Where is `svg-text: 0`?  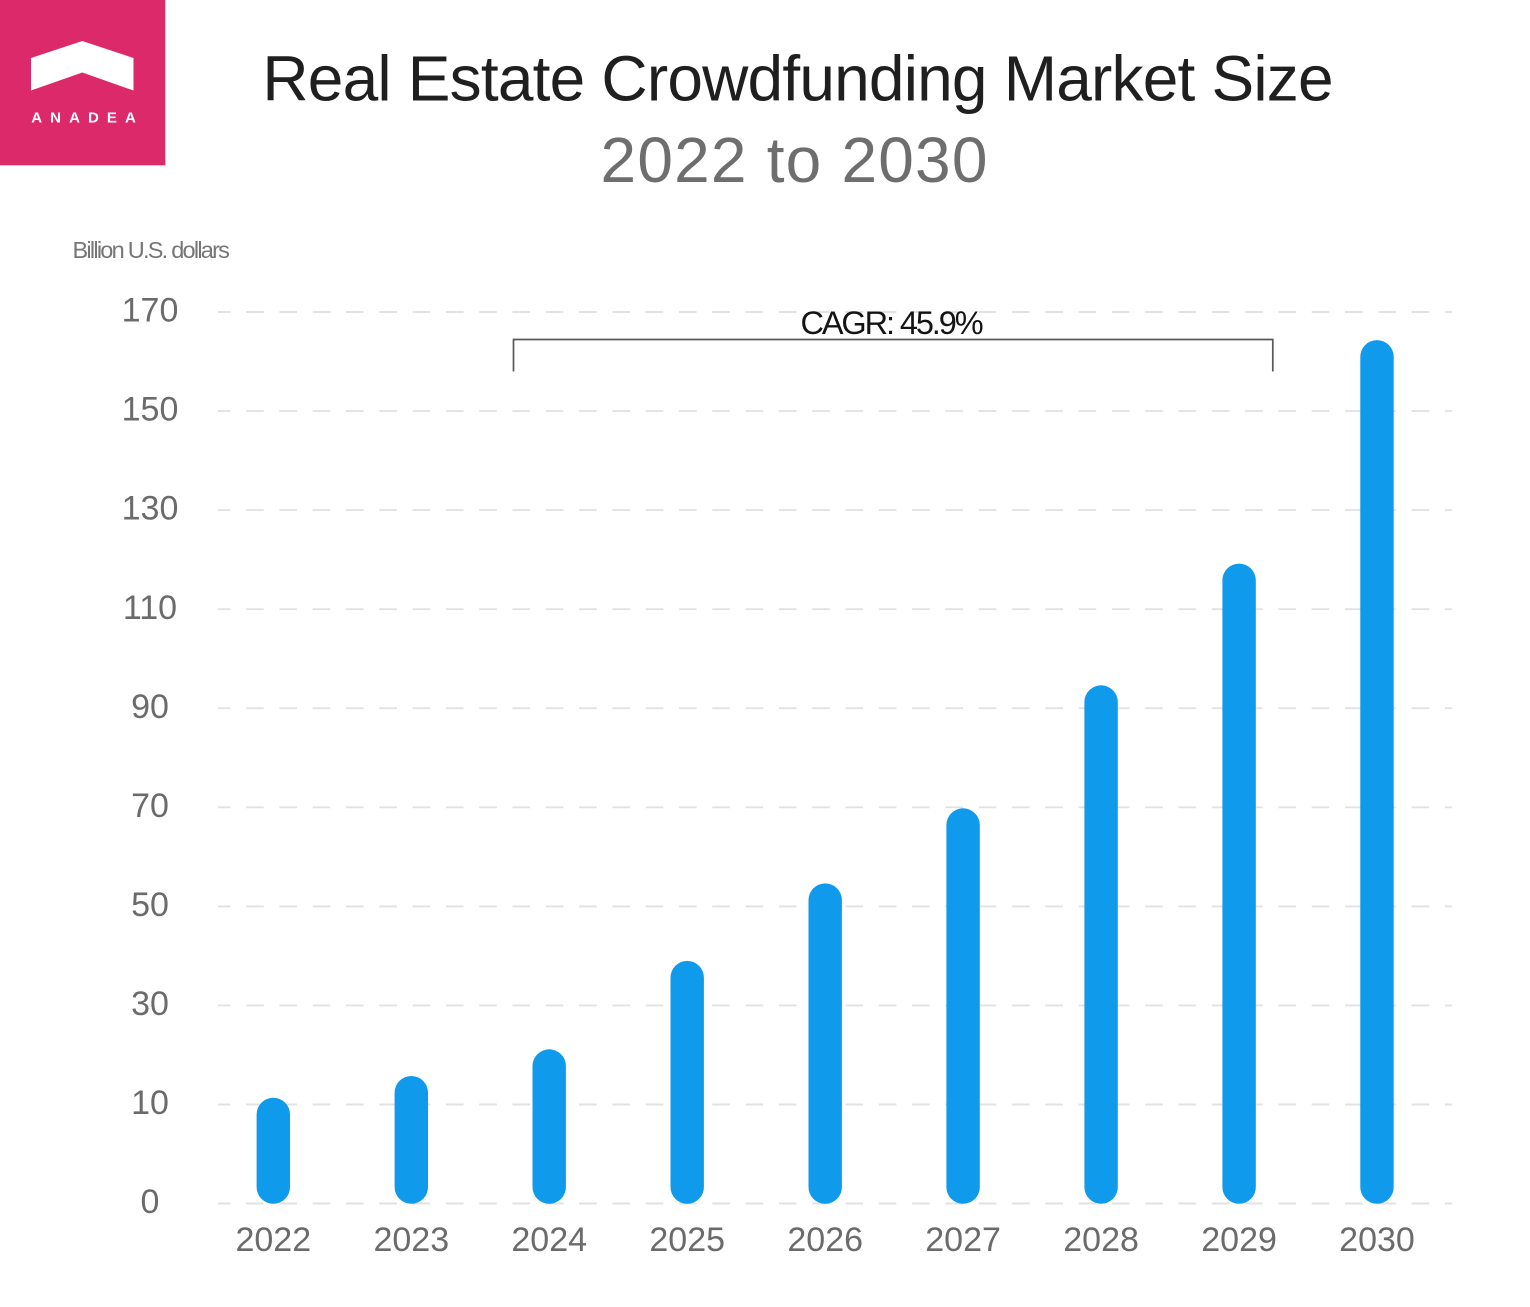 svg-text: 0 is located at coordinates (150, 1202).